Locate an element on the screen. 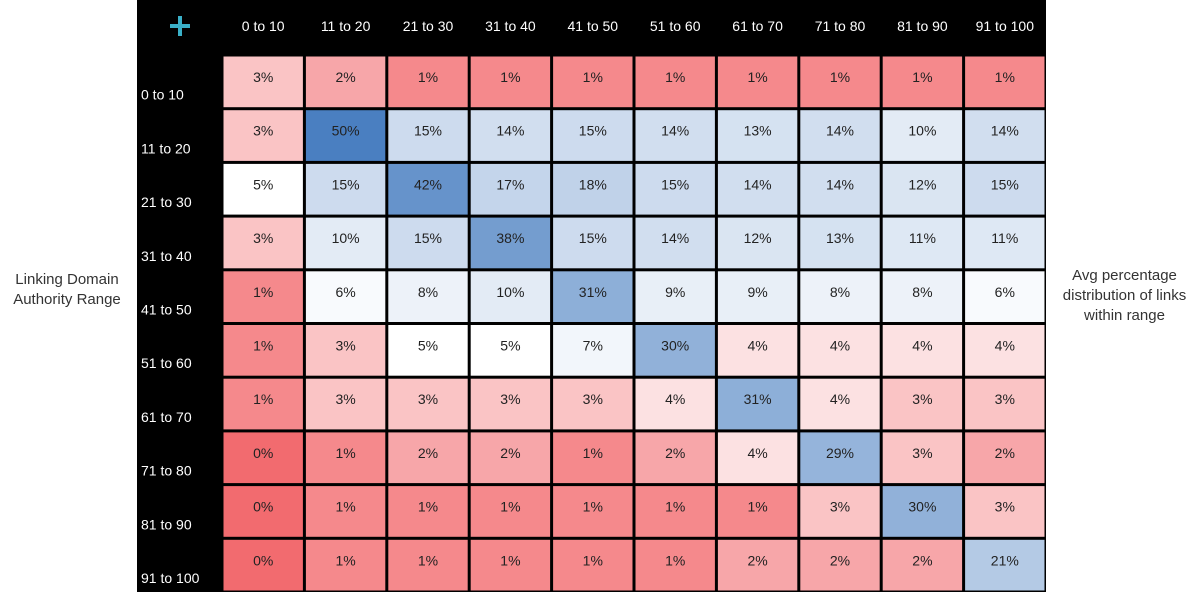  cell-value-label: 38% is located at coordinates (510, 238).